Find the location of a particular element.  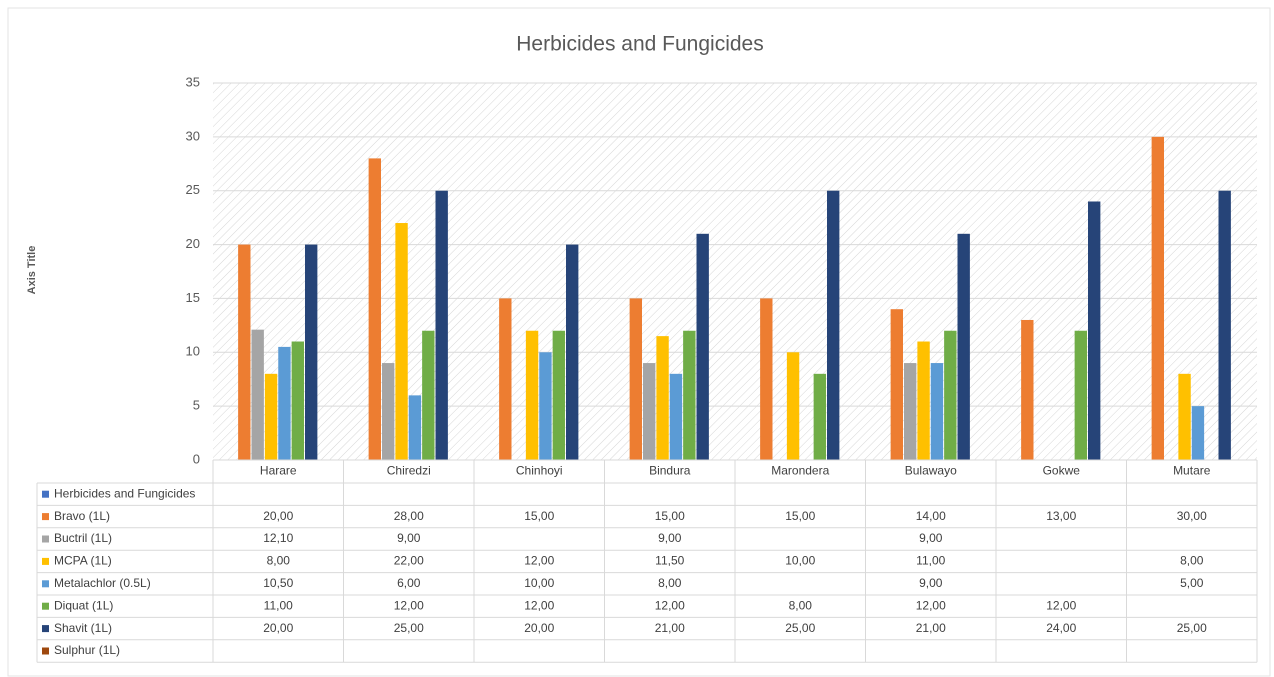

legend-label: Bravo (1L) is located at coordinates (82, 516).